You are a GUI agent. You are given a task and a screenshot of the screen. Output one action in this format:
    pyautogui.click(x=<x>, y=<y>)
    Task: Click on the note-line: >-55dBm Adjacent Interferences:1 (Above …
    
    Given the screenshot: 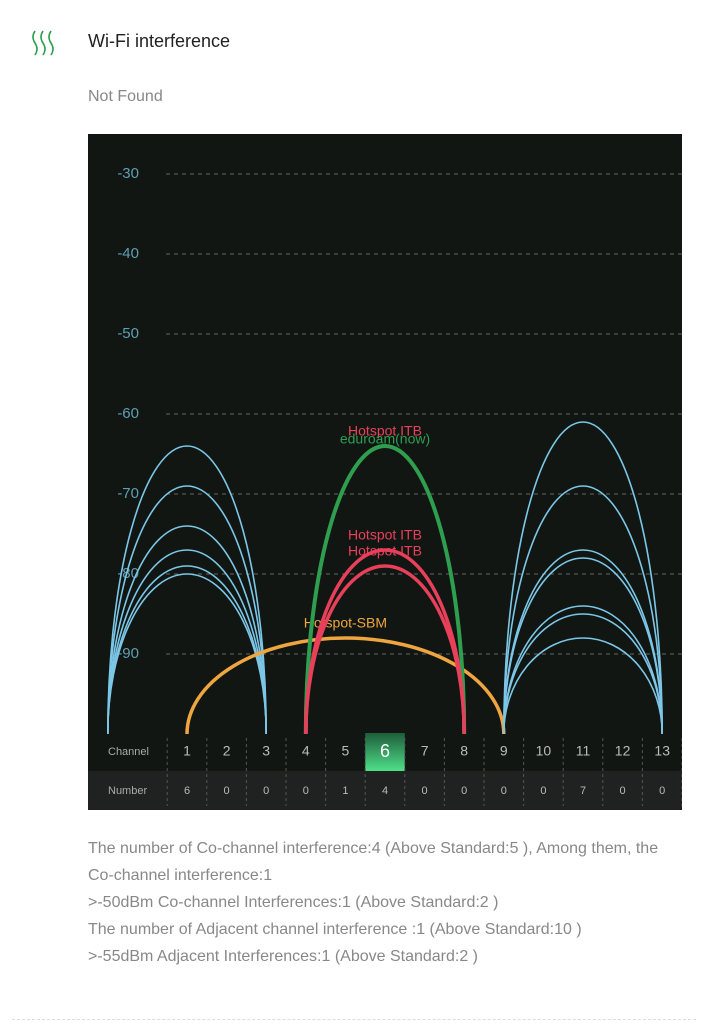 What is the action you would take?
    pyautogui.click(x=283, y=956)
    